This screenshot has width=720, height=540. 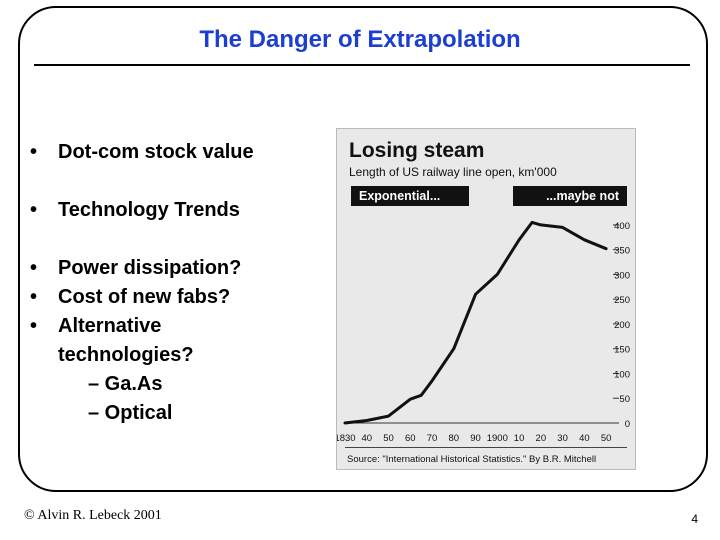 What do you see at coordinates (126, 355) in the screenshot?
I see `bullet-text-continued: technologies?` at bounding box center [126, 355].